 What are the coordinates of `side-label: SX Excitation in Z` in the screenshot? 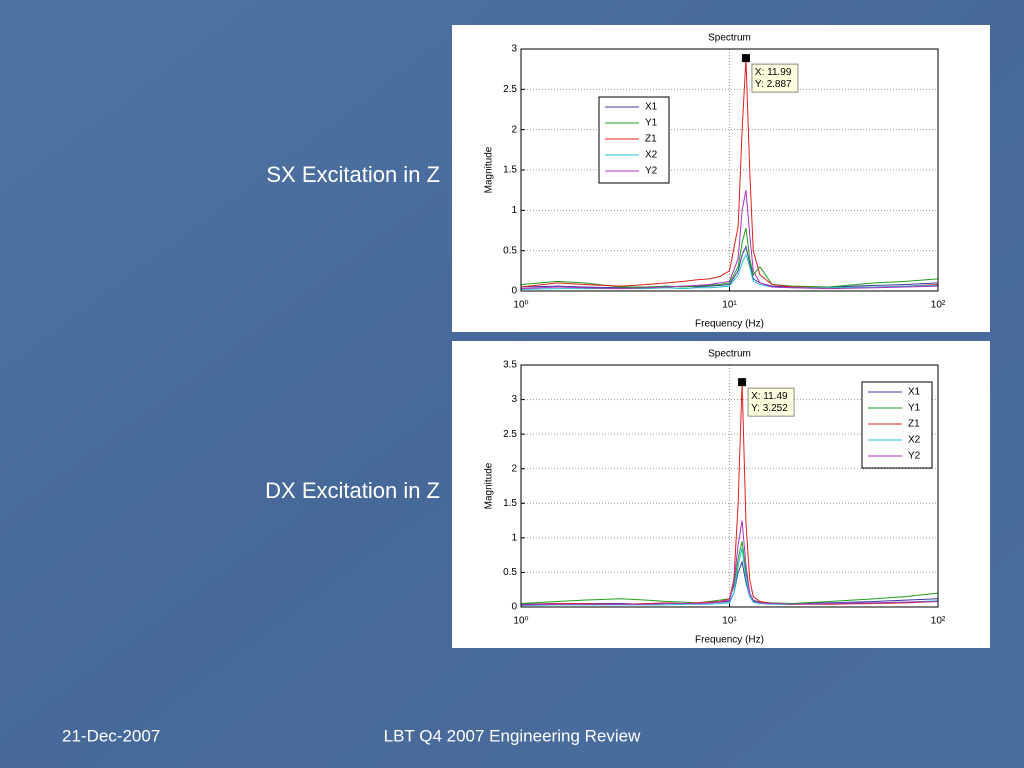 It's located at (353, 174).